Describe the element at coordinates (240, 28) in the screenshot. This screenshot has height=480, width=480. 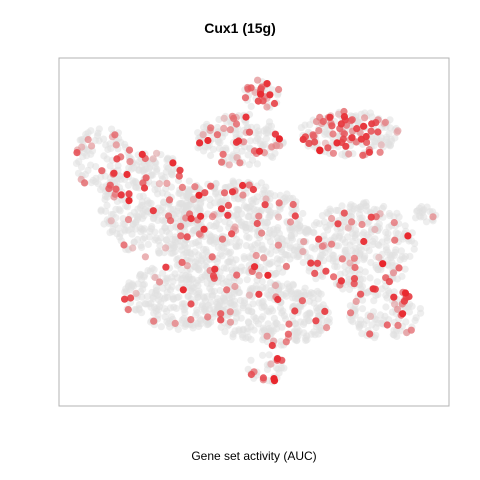
I see `chart-title: Cux1 (15g)` at that location.